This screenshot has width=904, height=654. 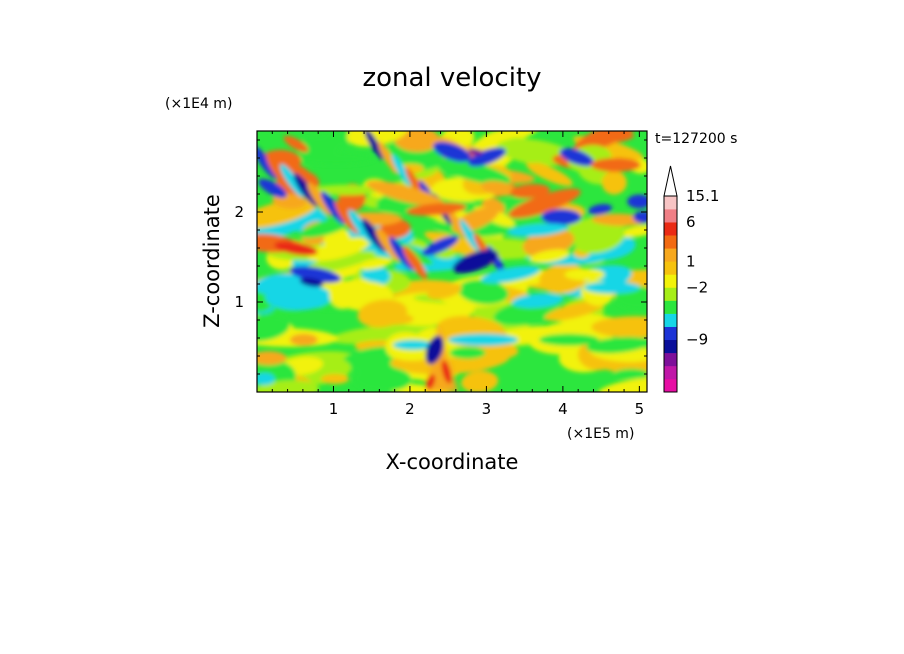 What do you see at coordinates (212, 261) in the screenshot?
I see `y-axis-label: Z-coordinate` at bounding box center [212, 261].